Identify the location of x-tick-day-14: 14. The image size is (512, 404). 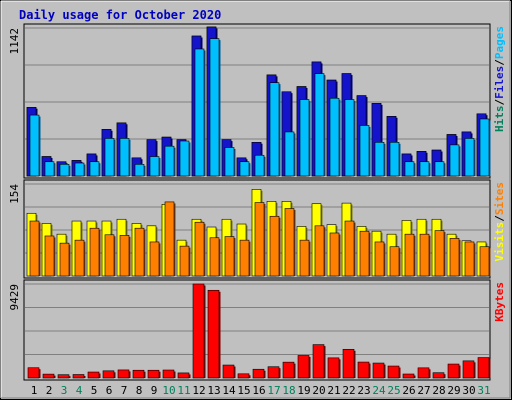
(229, 390).